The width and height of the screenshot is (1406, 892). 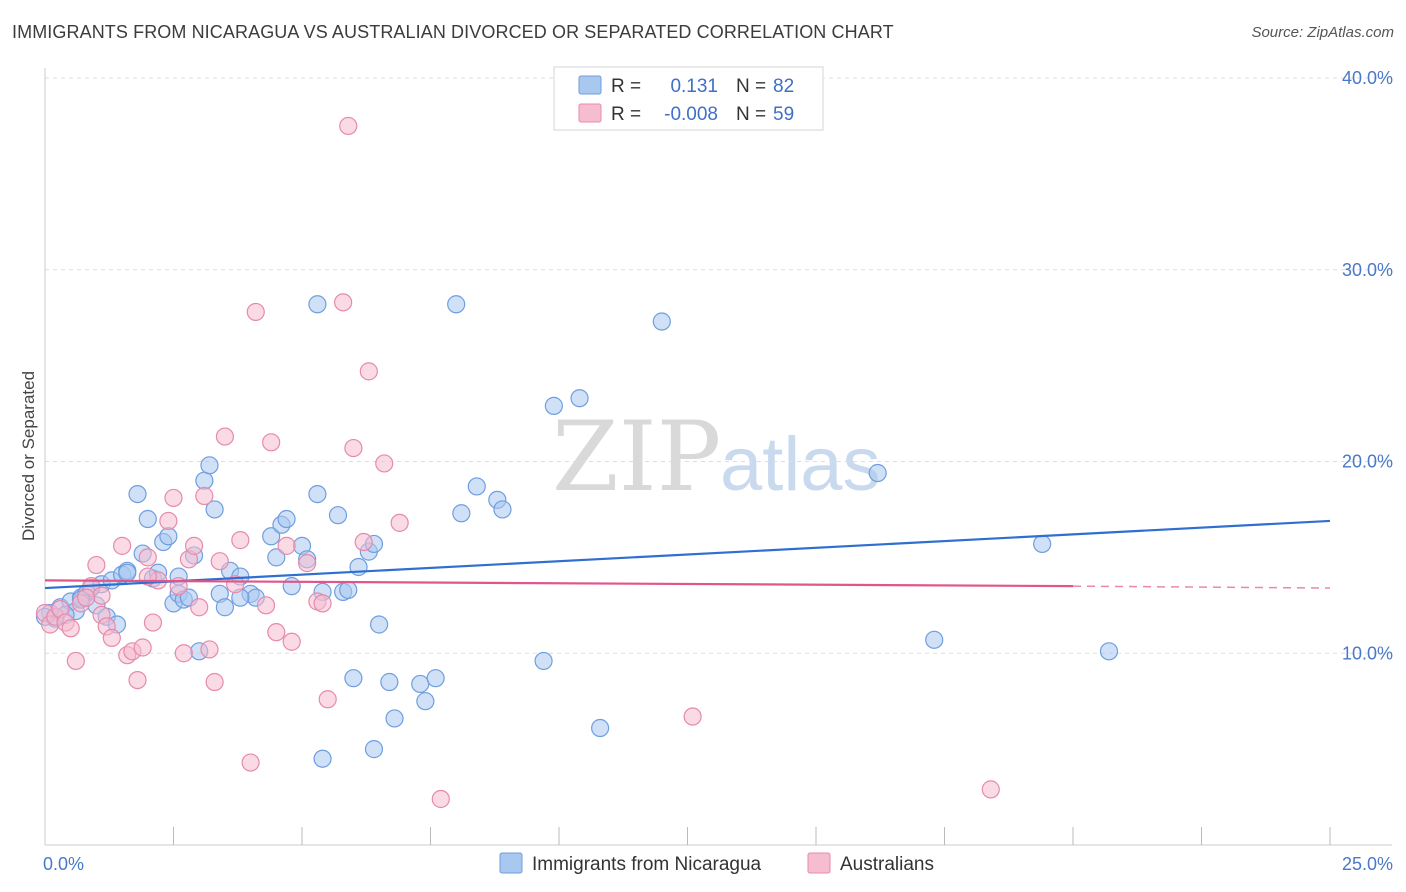 I want to click on trend-lines, so click(x=687, y=554).